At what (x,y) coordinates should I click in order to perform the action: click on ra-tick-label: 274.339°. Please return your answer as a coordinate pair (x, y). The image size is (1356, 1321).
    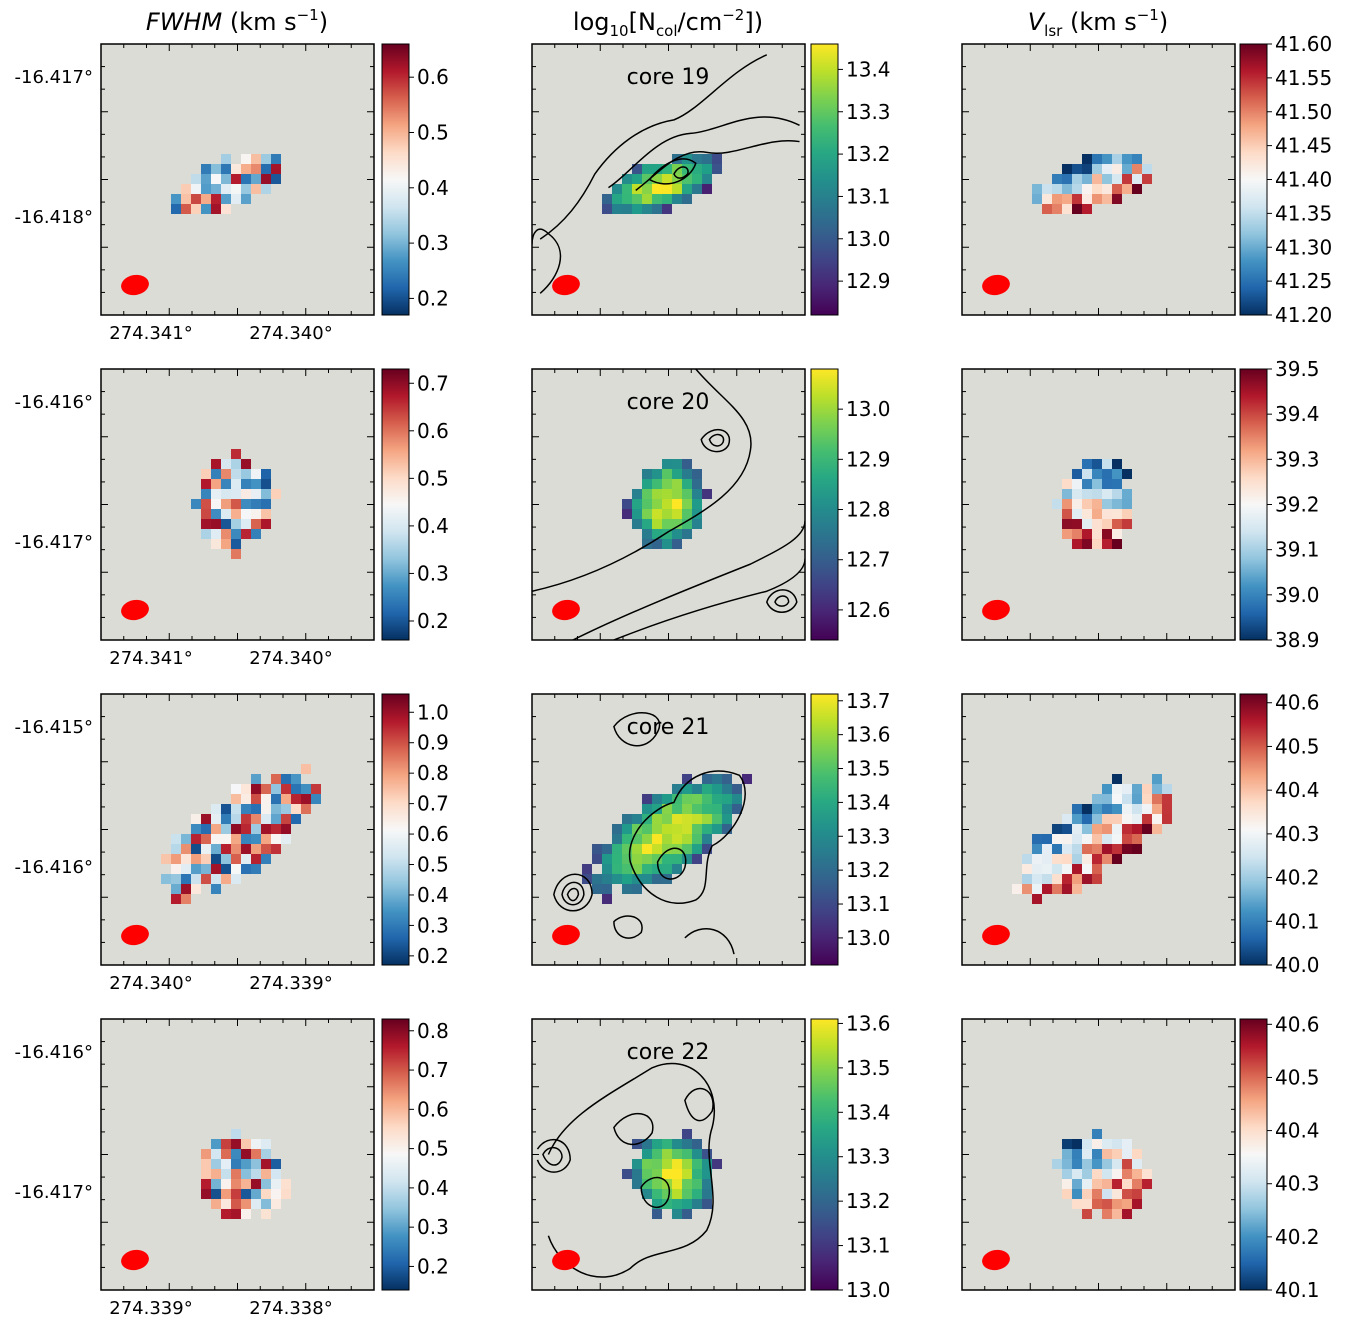
    Looking at the image, I should click on (290, 983).